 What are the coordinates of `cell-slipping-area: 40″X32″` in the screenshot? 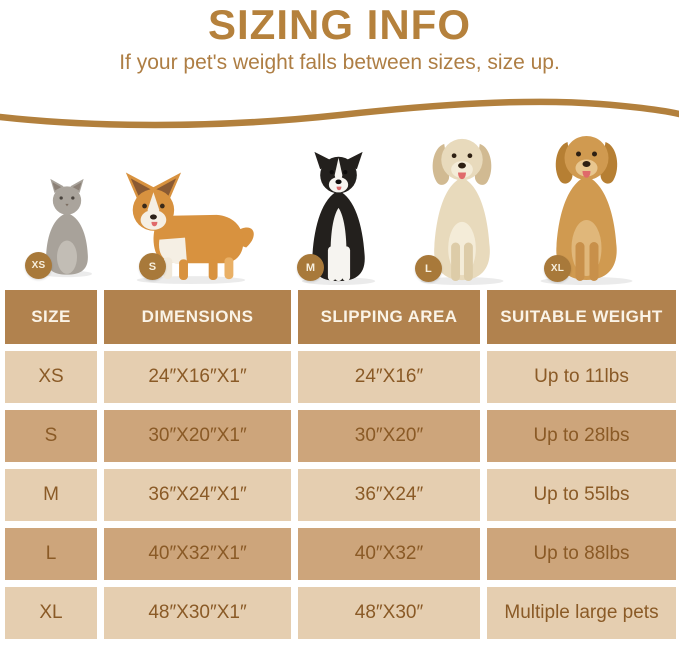 It's located at (389, 554).